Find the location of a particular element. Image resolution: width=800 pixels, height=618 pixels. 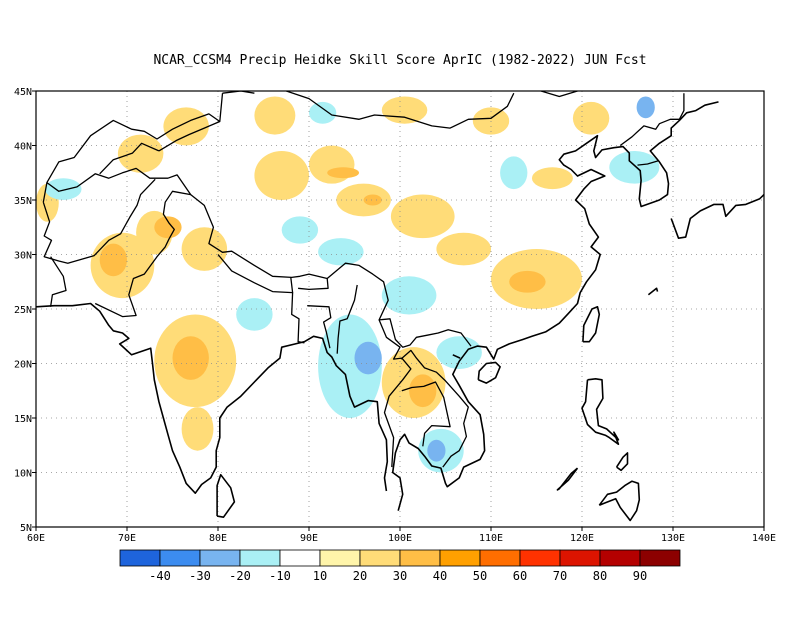

latitude-ticks: 5N 10N 15N 20N 25N 30N 35N 40N 45N is located at coordinates (25, 310).